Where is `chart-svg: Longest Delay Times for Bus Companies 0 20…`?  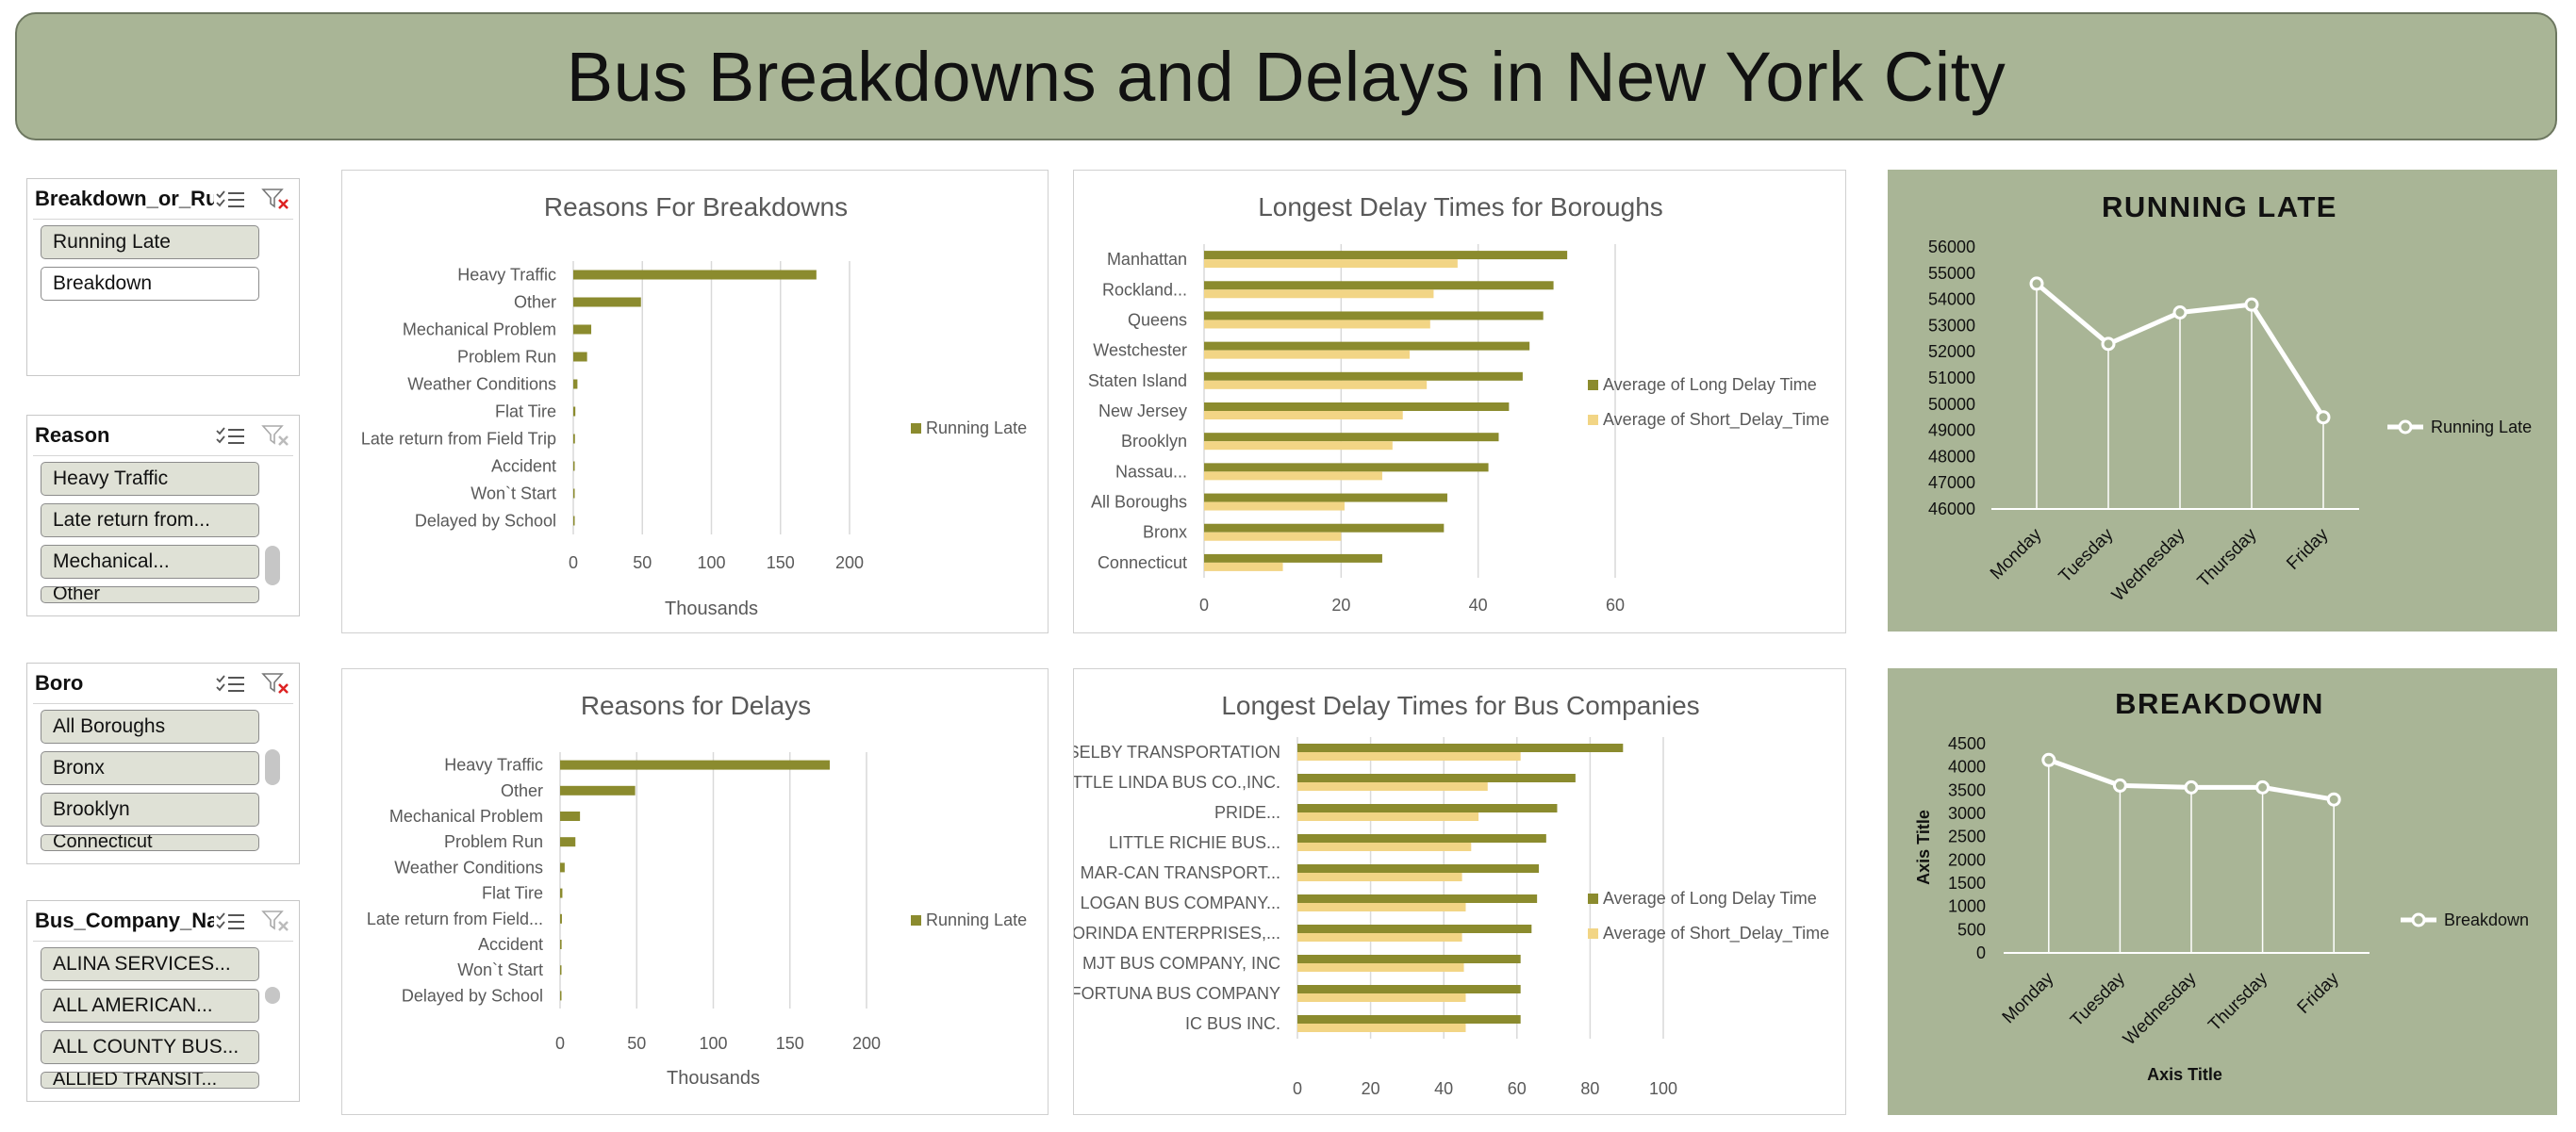 chart-svg: Longest Delay Times for Bus Companies 0 20… is located at coordinates (1451, 895).